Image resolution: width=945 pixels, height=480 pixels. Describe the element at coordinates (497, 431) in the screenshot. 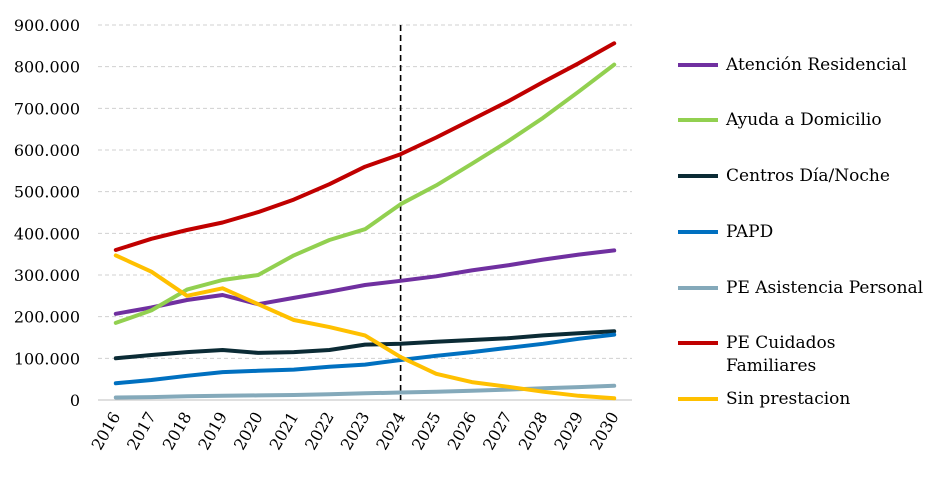

I see `x-tick-label: 2027` at that location.